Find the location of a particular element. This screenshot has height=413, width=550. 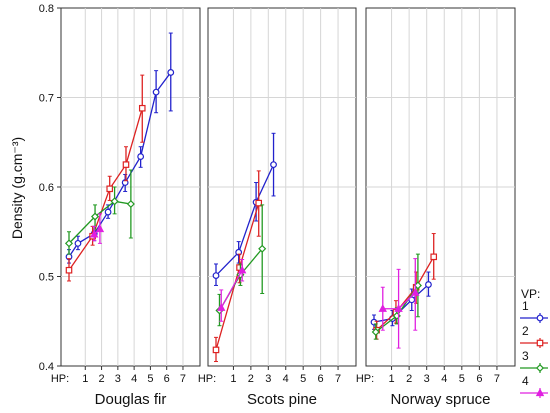

y-tick-label: 0.6 is located at coordinates (46, 188).